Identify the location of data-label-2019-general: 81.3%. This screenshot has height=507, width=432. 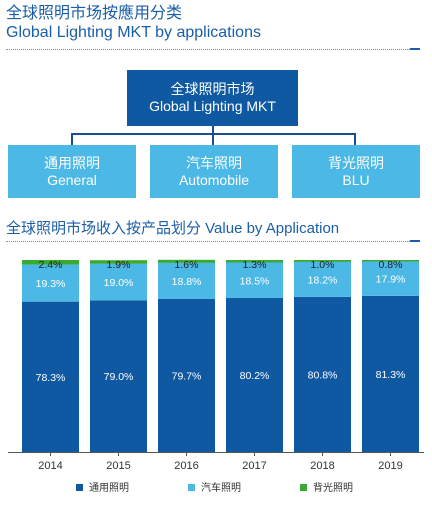
(391, 375).